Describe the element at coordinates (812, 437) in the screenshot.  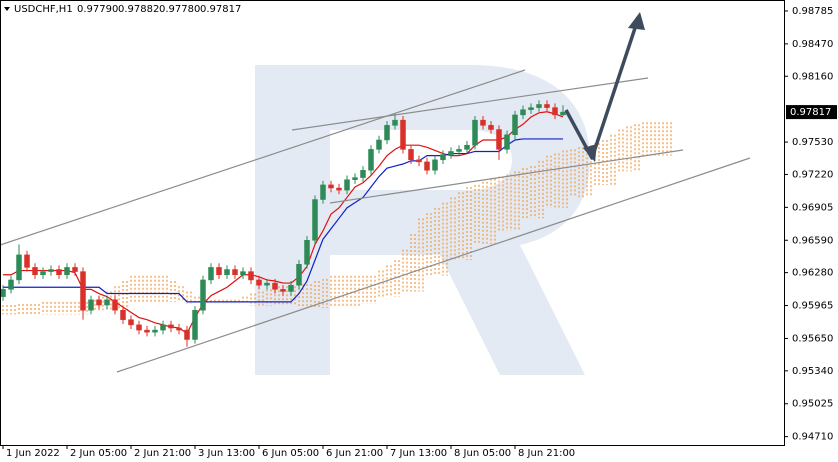
I see `y-tick-label: 0.94710` at that location.